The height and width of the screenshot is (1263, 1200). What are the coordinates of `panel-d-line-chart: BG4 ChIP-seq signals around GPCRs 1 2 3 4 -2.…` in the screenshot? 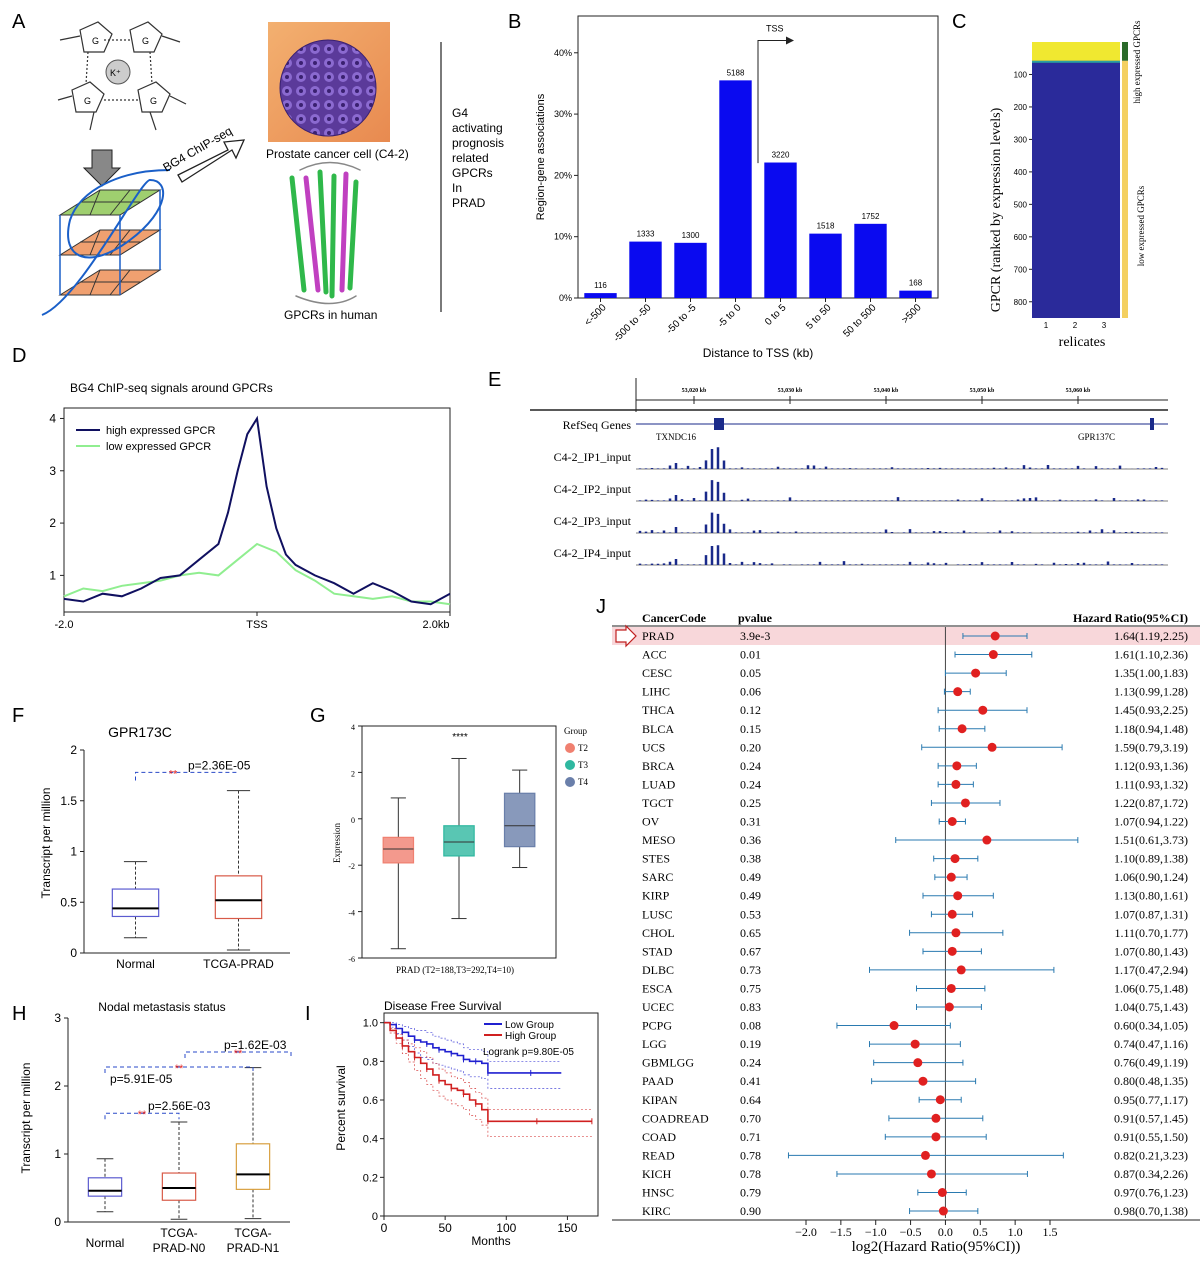 It's located at (250, 506).